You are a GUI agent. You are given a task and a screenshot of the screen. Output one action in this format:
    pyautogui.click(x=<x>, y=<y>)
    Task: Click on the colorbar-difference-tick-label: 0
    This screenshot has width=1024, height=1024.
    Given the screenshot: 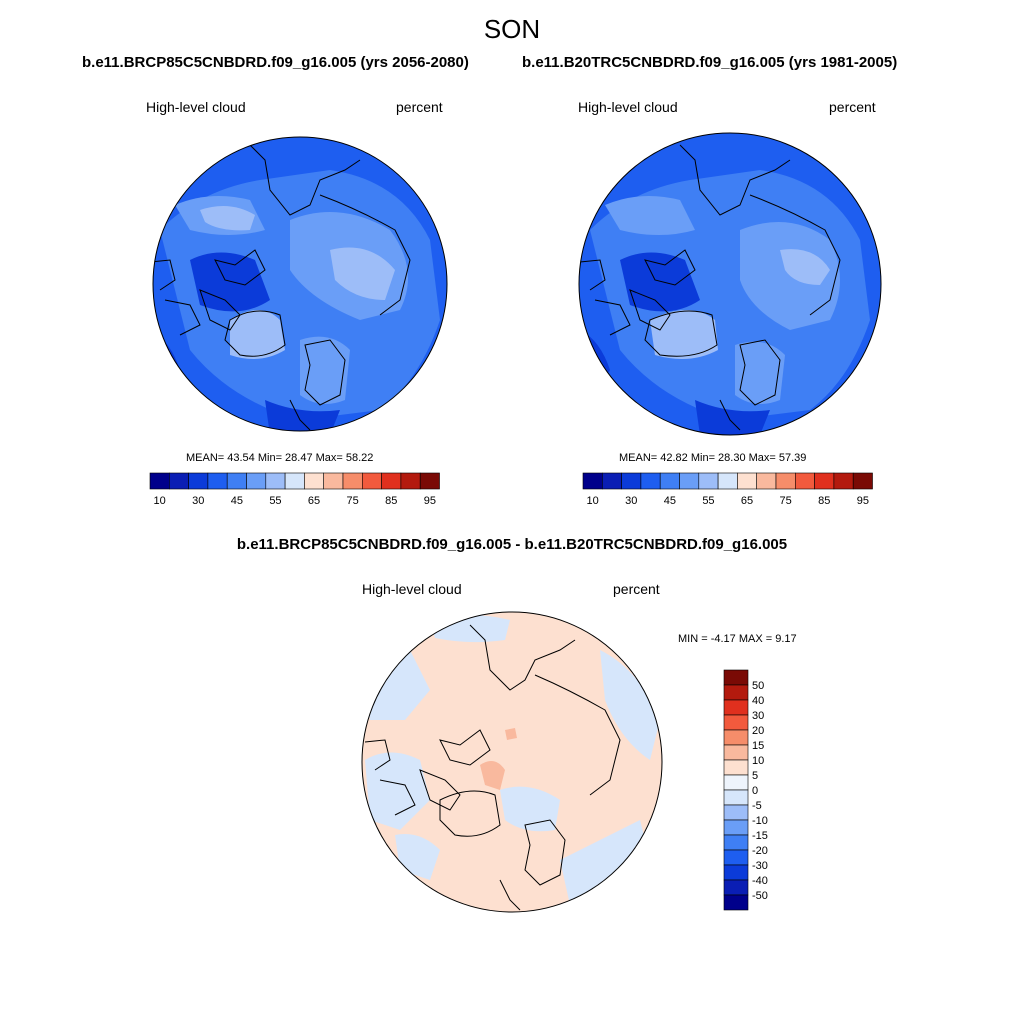 What is the action you would take?
    pyautogui.click(x=755, y=791)
    